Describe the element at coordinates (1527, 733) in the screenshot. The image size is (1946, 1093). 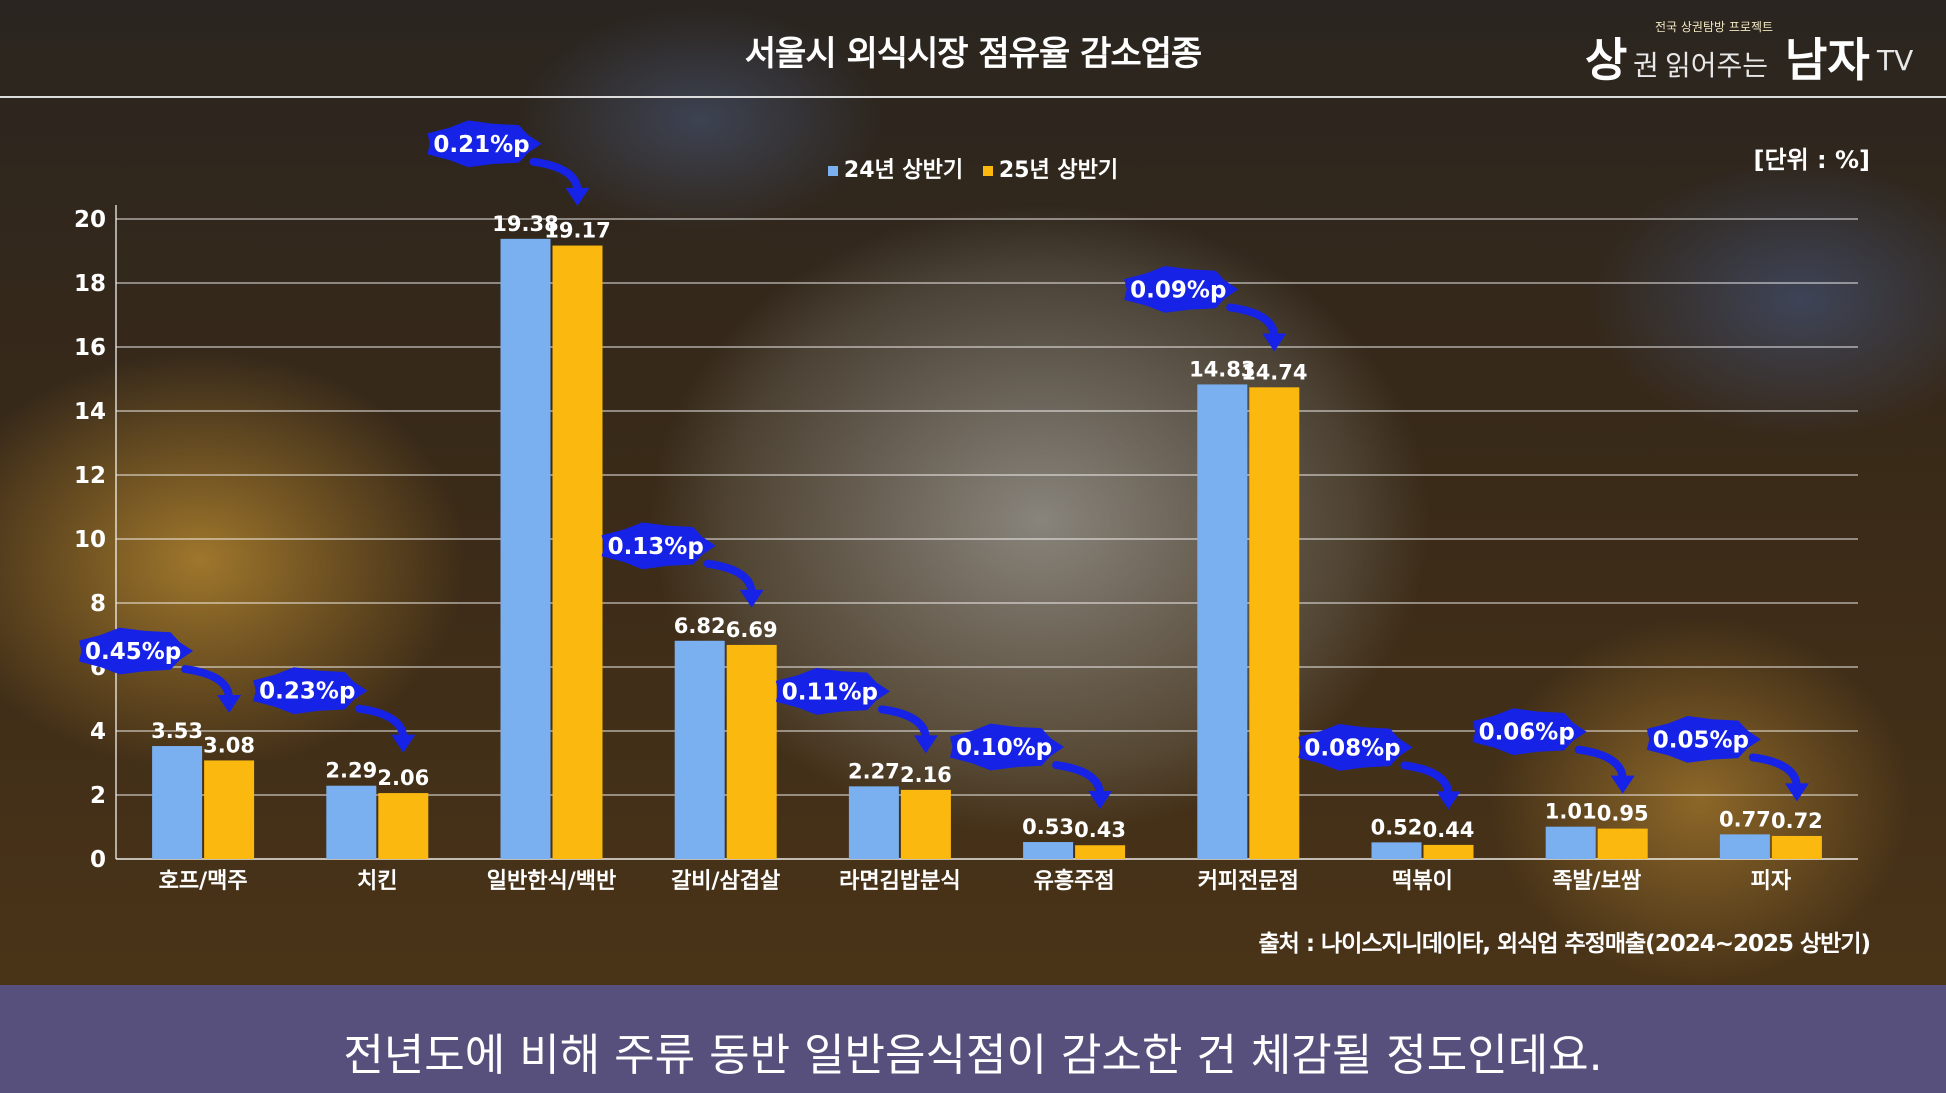
I see `annotation-label: 0.06%p` at that location.